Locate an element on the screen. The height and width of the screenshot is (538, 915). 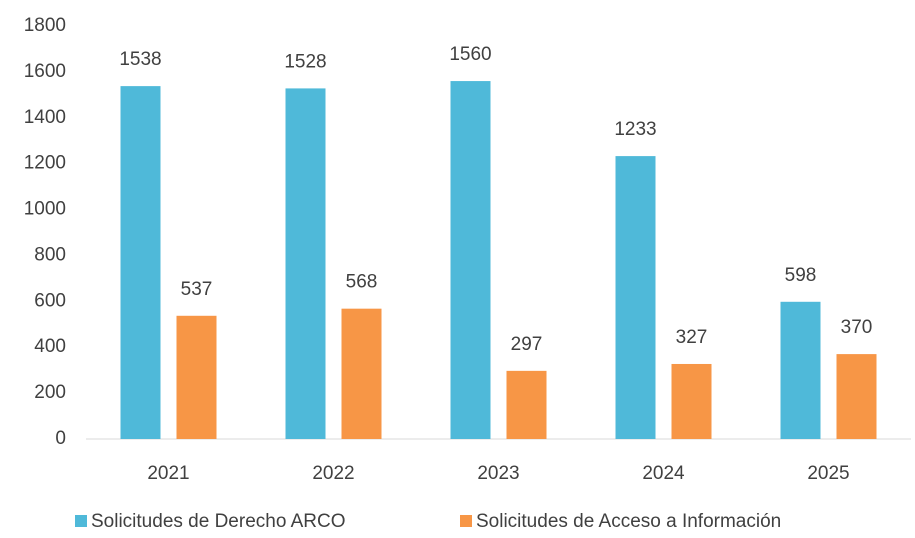
data-label: 537 is located at coordinates (197, 289).